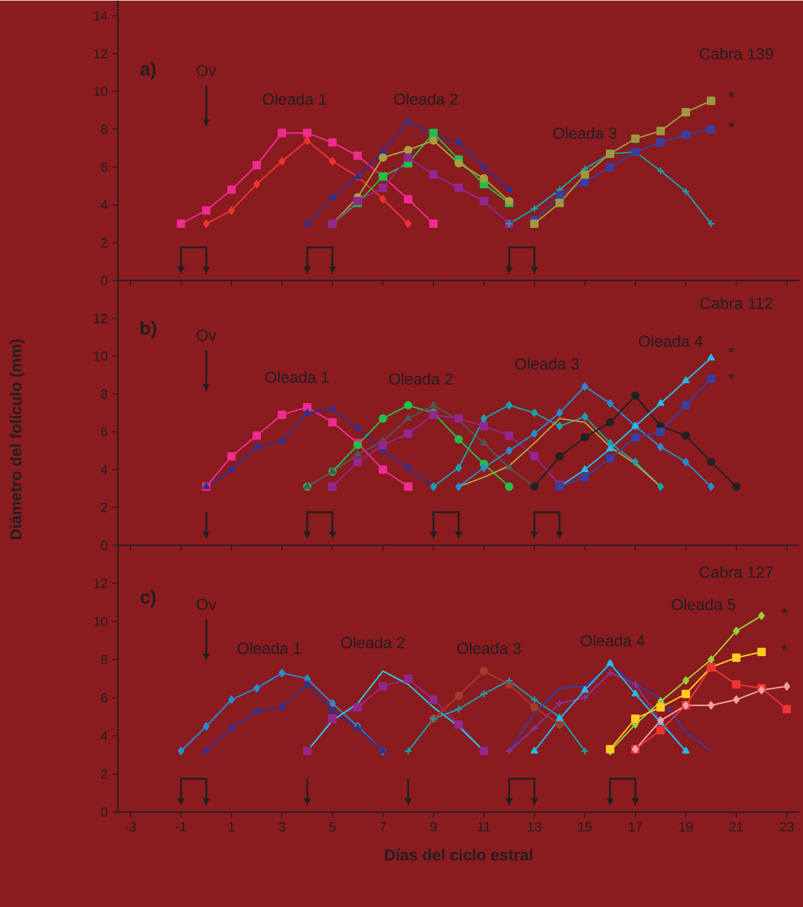 This screenshot has width=803, height=907. Describe the element at coordinates (281, 827) in the screenshot. I see `x-tick-label: 3` at that location.